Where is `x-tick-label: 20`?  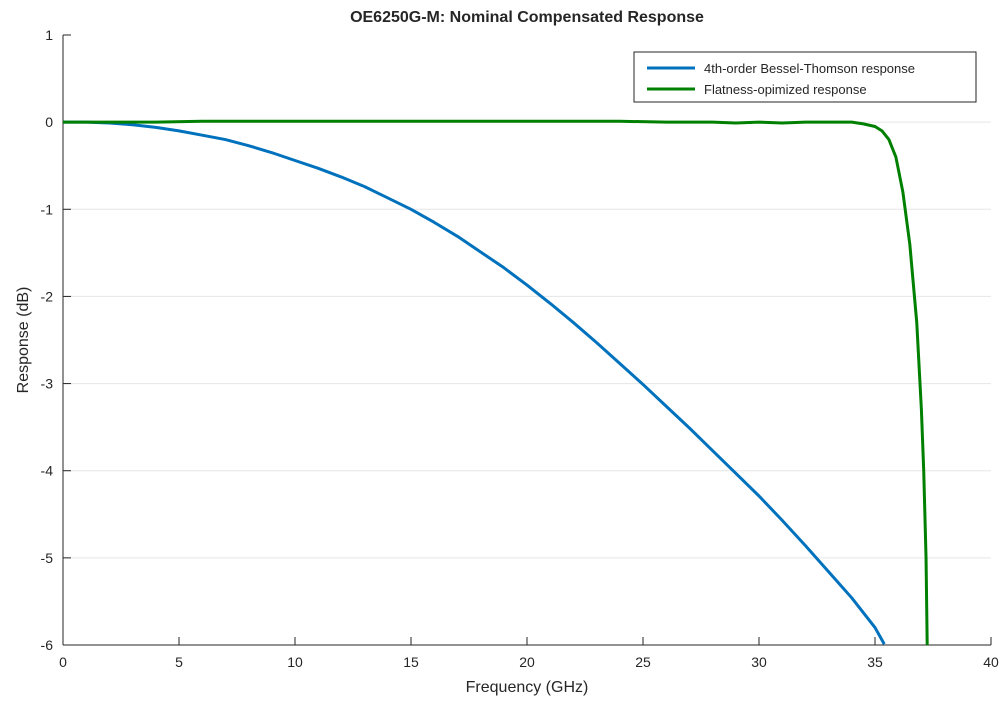
x-tick-label: 20 is located at coordinates (527, 662).